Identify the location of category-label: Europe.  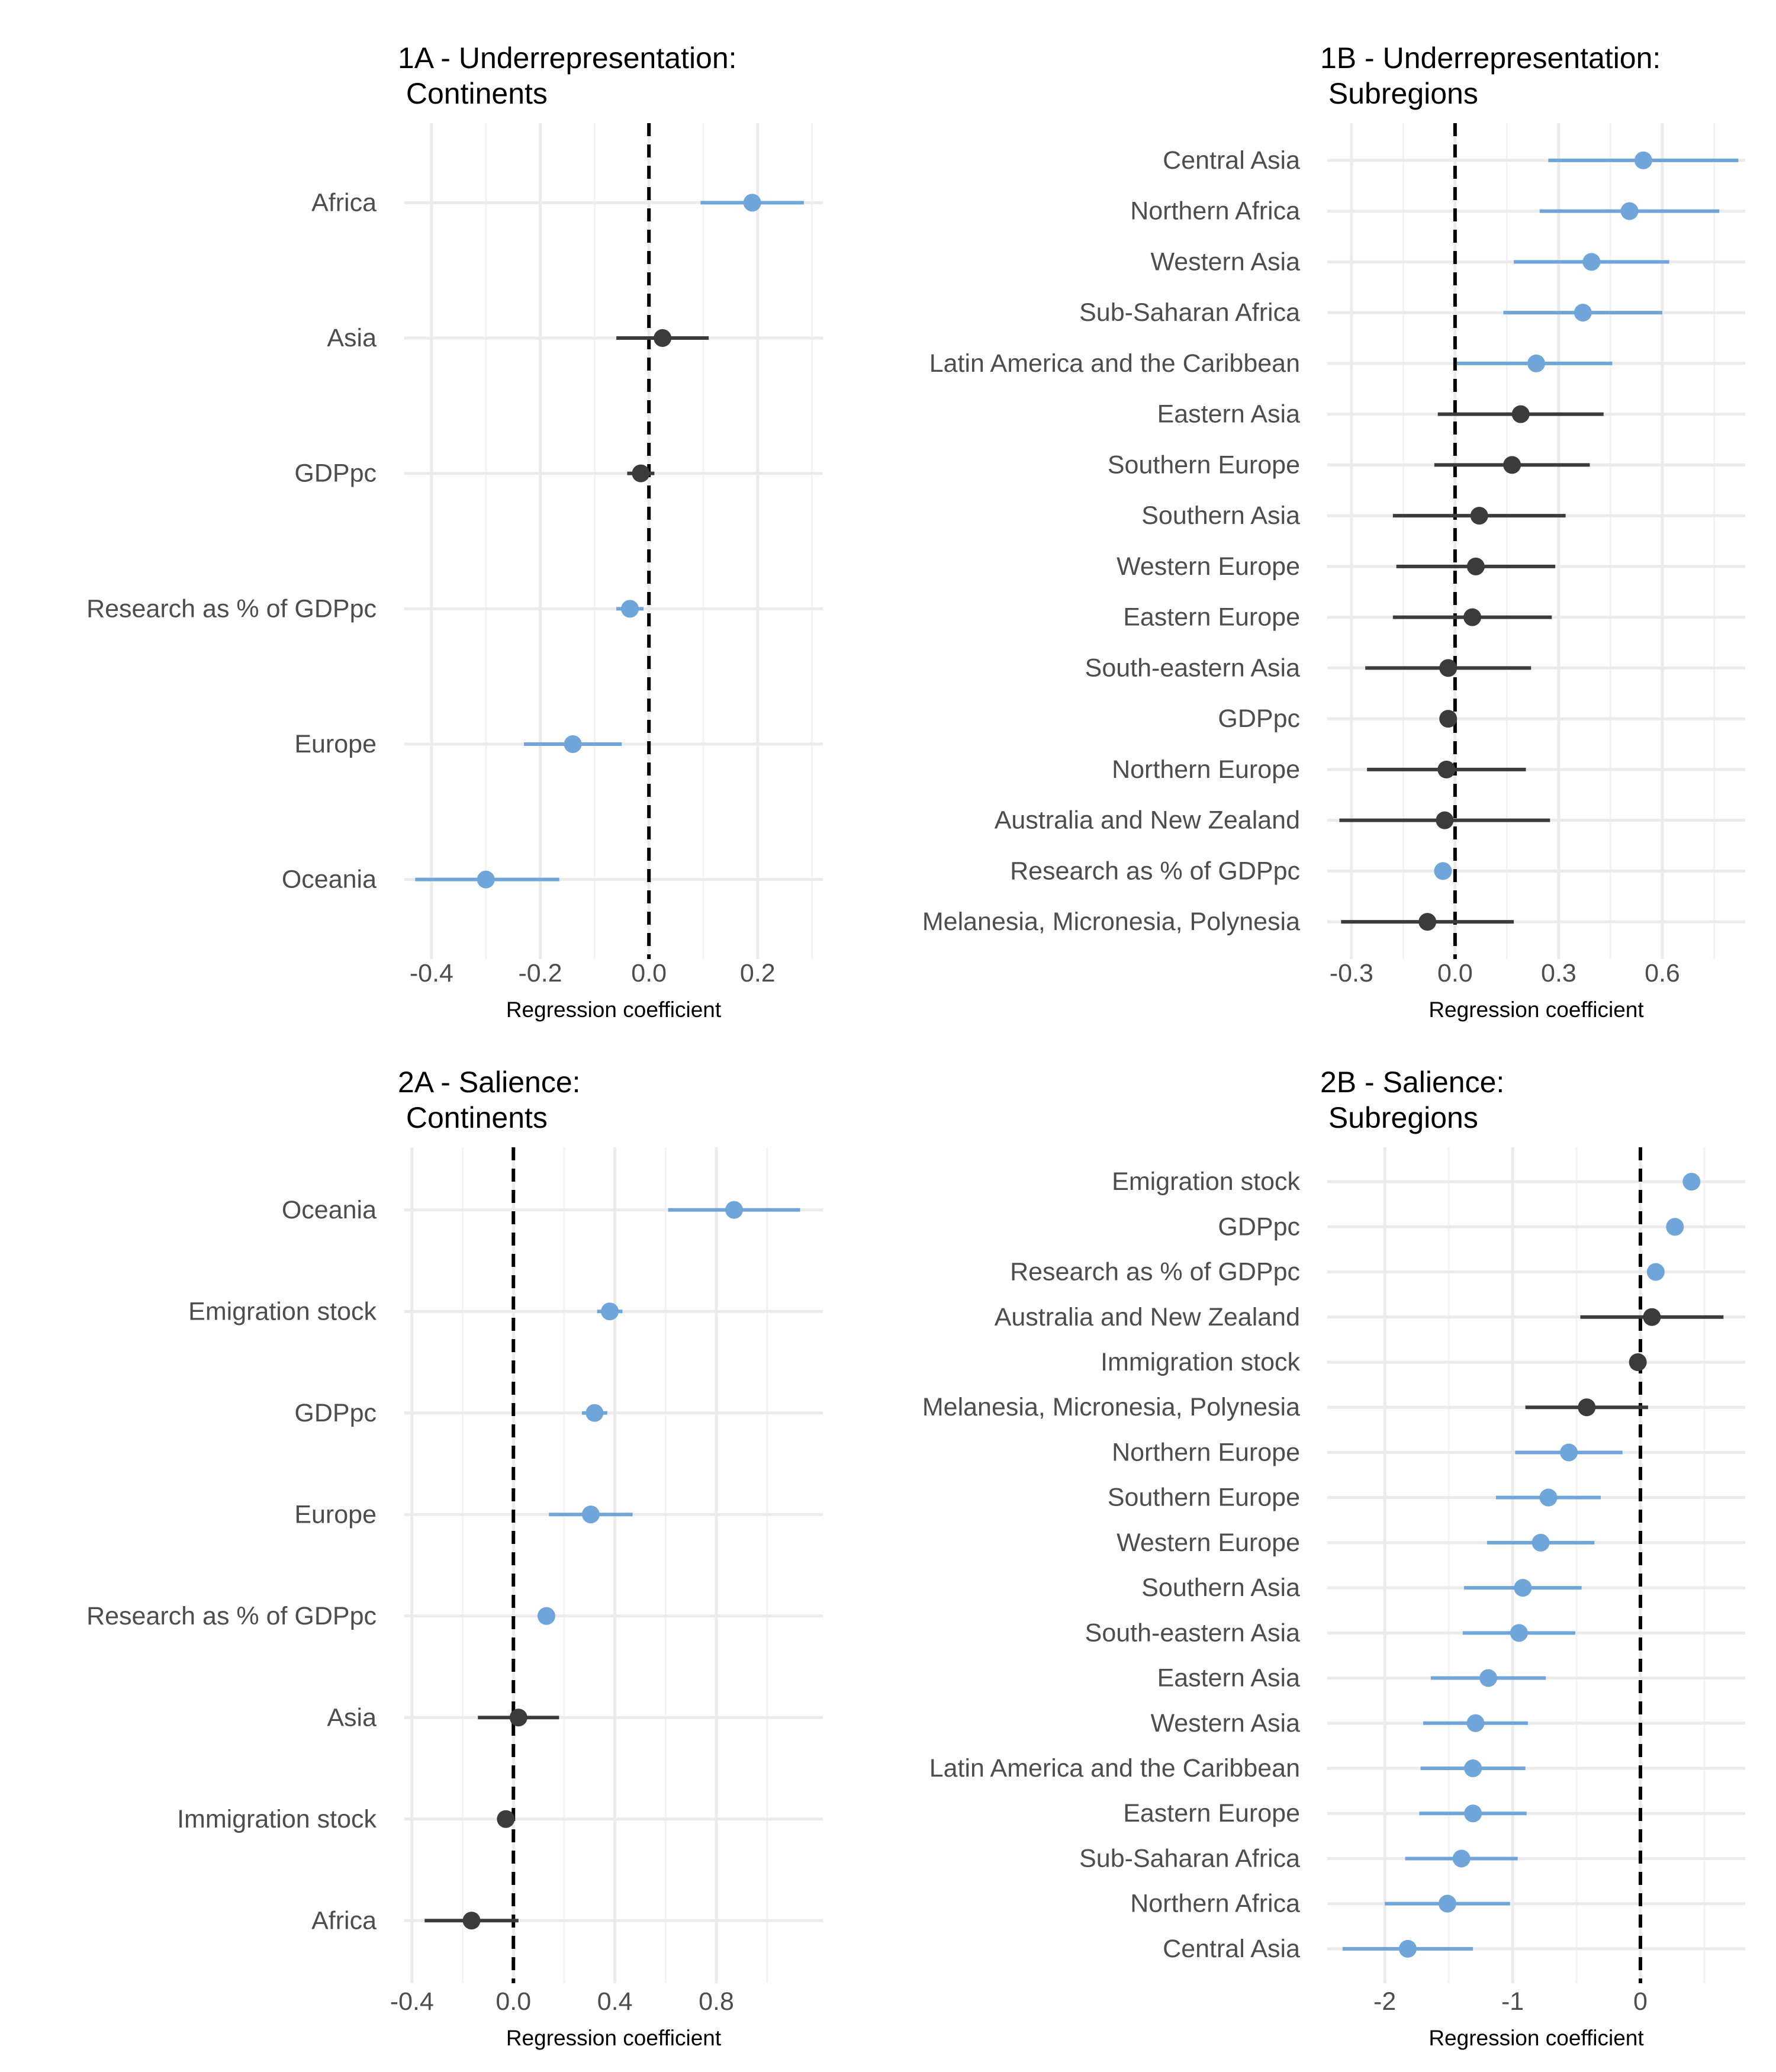
(335, 744).